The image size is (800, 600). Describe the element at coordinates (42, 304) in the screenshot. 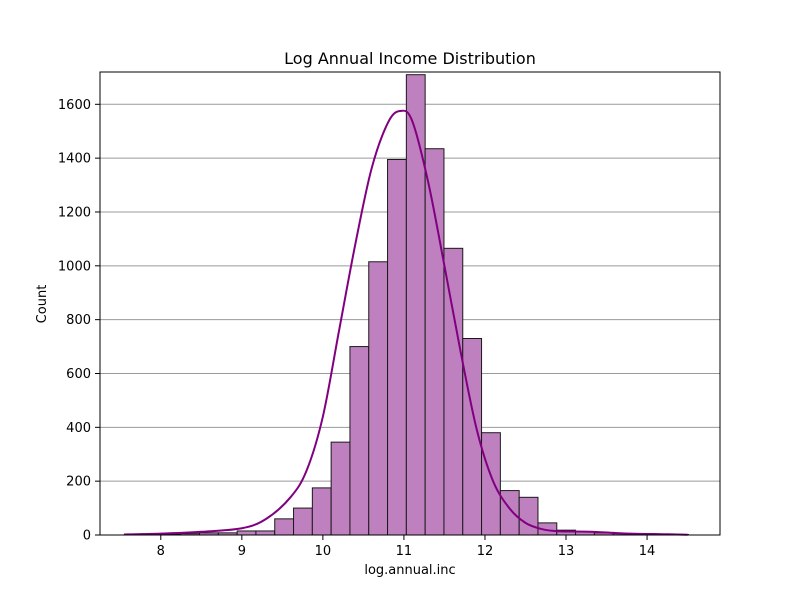

I see `y-axis-label: Count` at that location.